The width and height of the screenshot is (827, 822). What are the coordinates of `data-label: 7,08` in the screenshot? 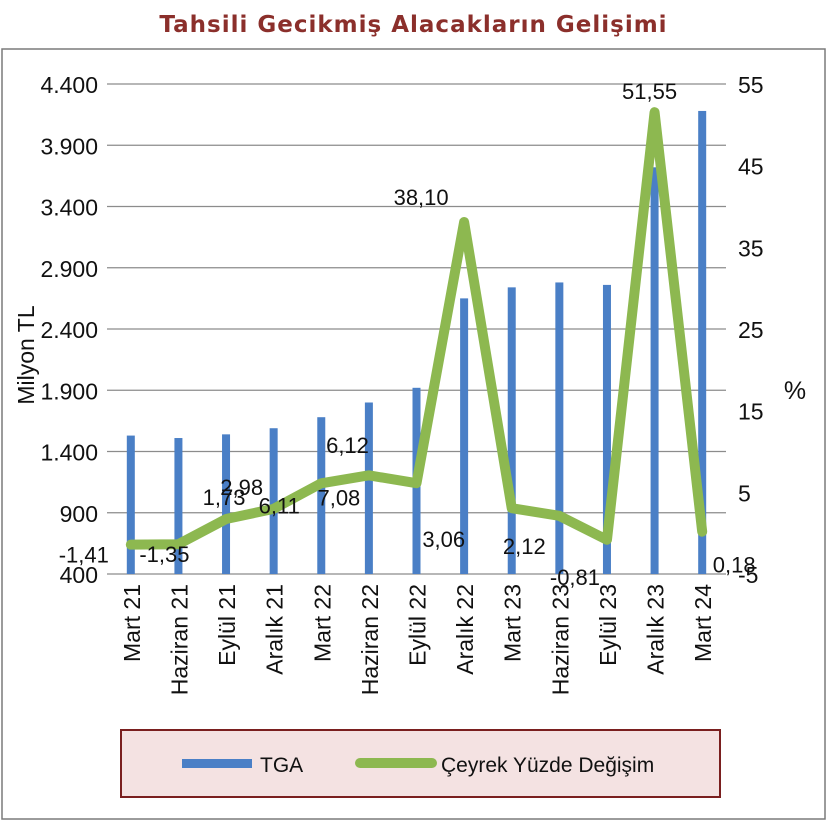 It's located at (338, 497).